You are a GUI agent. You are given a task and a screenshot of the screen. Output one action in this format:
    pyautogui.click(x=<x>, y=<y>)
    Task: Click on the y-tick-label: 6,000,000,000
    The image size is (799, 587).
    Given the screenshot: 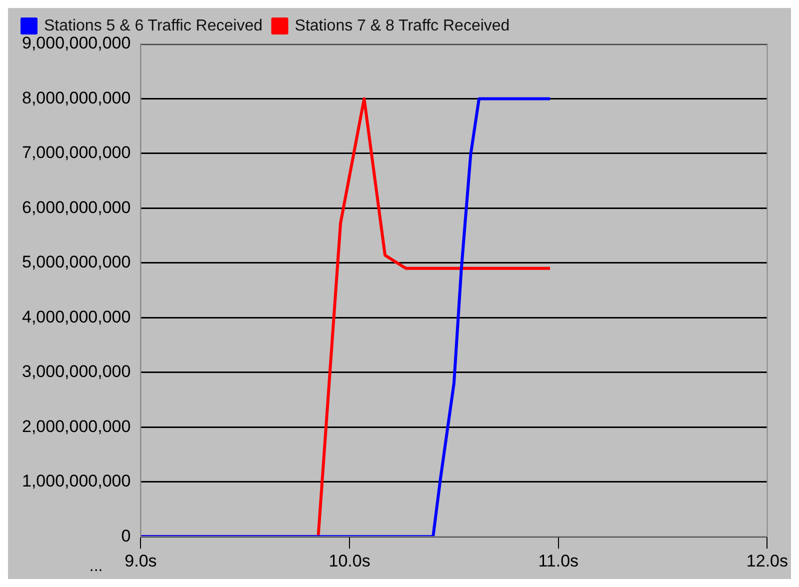 What is the action you would take?
    pyautogui.click(x=76, y=207)
    